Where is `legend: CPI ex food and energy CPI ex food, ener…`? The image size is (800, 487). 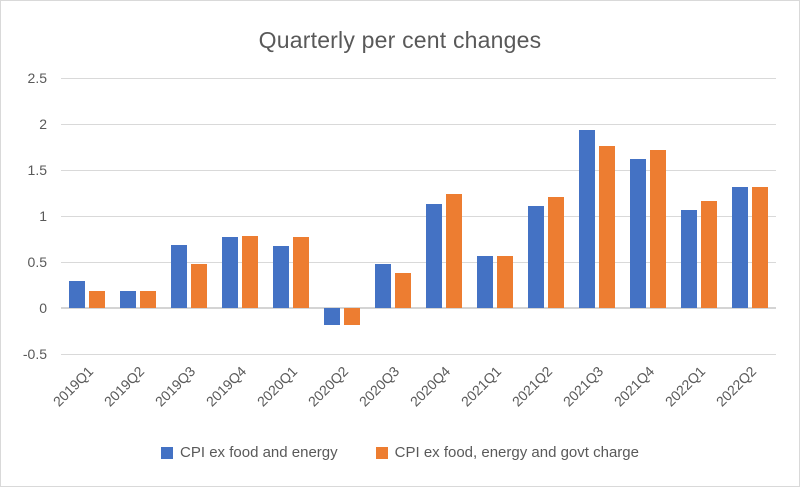
legend: CPI ex food and energy CPI ex food, ener… is located at coordinates (400, 452).